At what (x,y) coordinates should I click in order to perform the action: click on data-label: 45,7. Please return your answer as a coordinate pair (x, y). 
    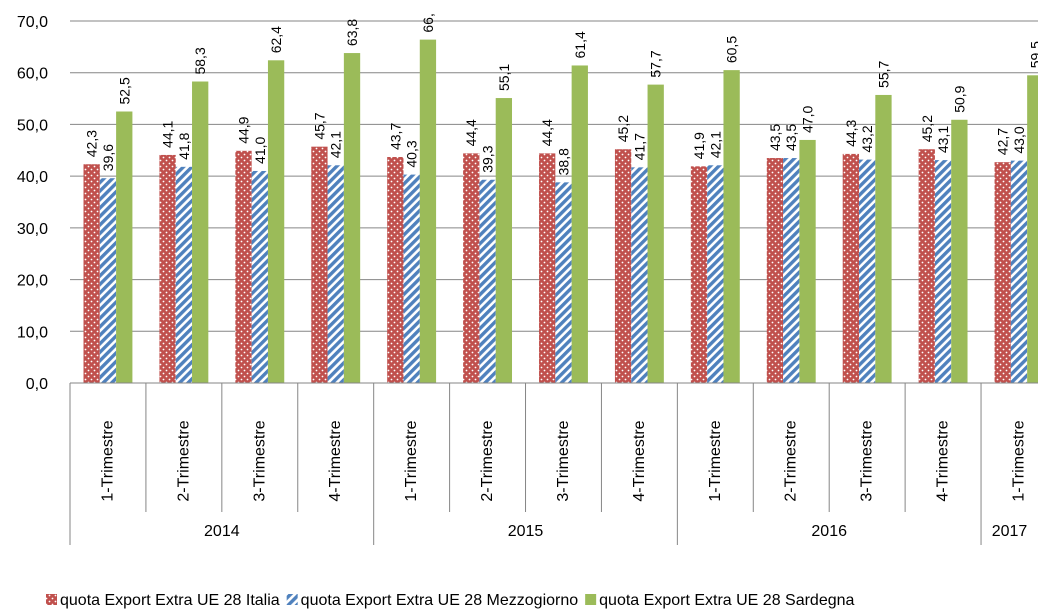
    Looking at the image, I should click on (319, 125).